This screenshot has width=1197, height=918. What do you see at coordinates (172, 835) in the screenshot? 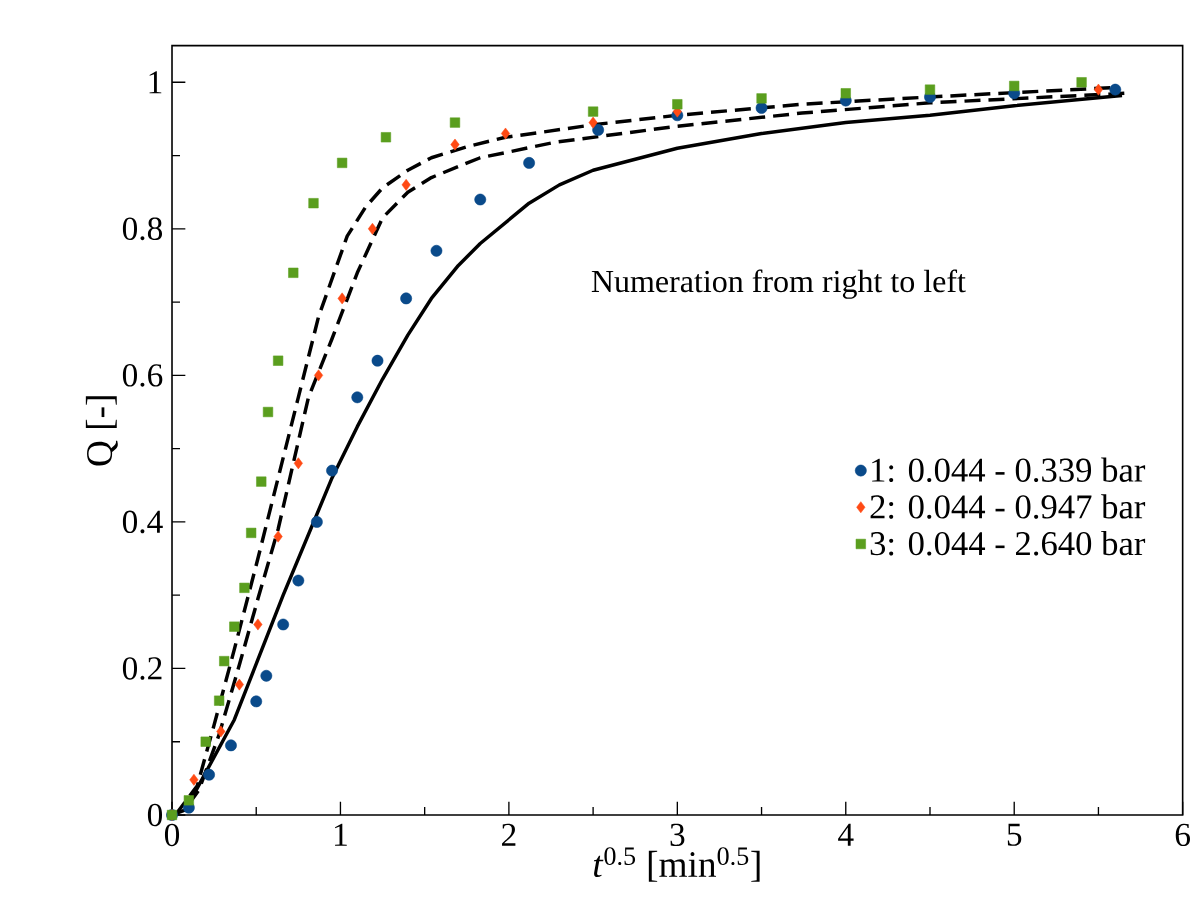
I see `x-tick-label: 0` at bounding box center [172, 835].